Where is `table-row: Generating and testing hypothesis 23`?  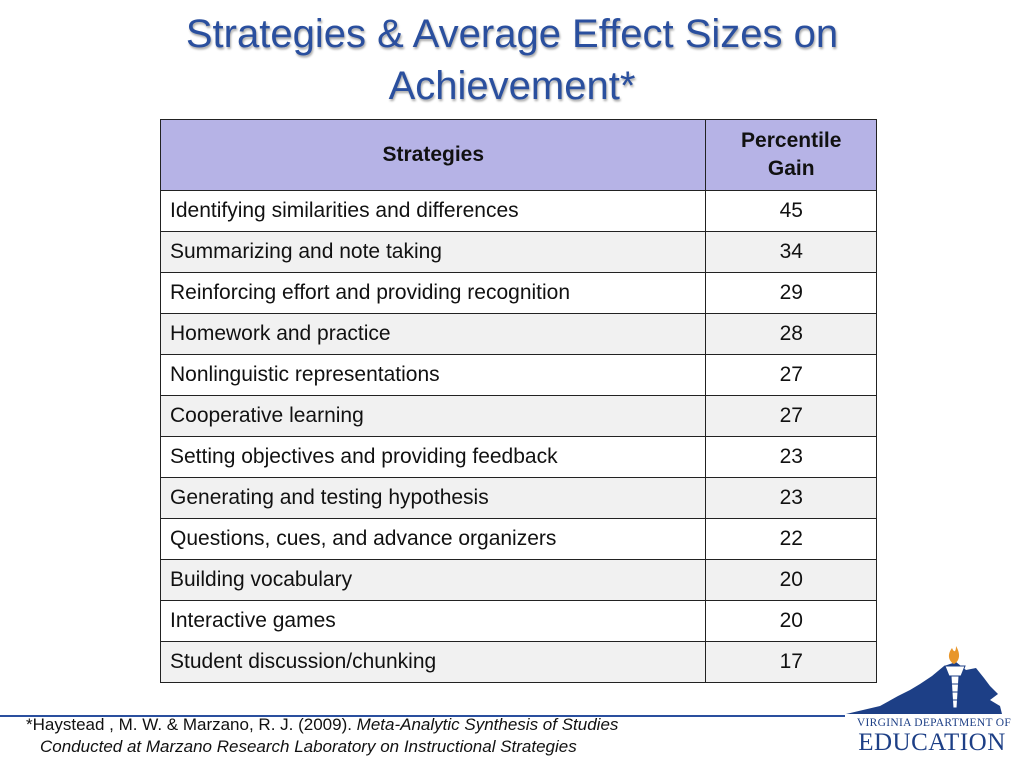 table-row: Generating and testing hypothesis 23 is located at coordinates (518, 498).